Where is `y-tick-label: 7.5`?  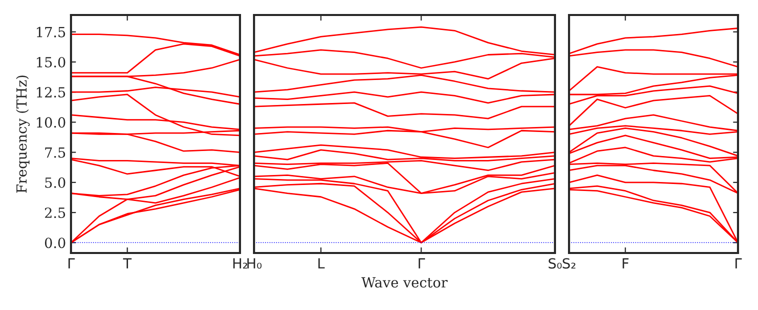 y-tick-label: 7.5 is located at coordinates (55, 152).